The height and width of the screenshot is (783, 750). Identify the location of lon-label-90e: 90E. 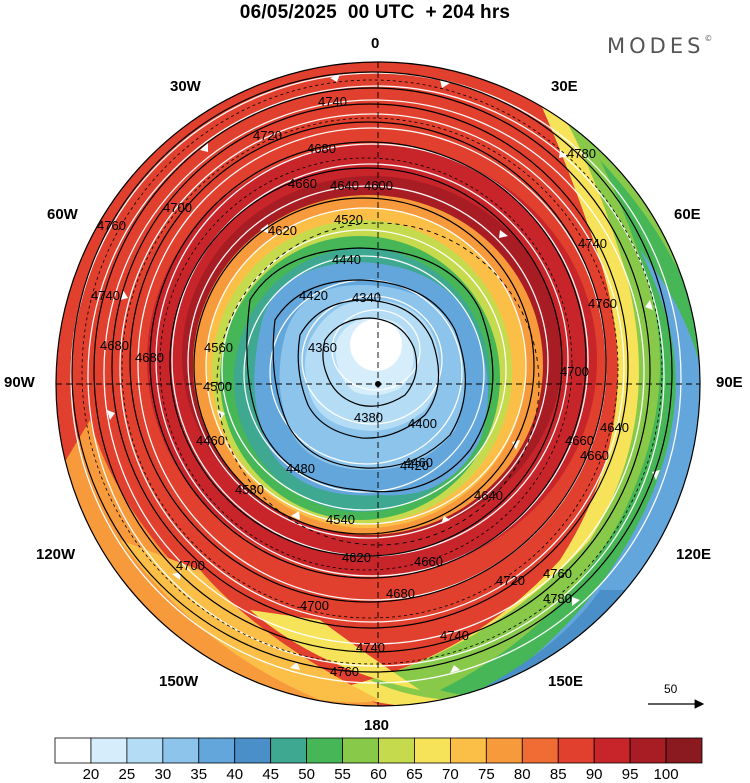
(729, 382).